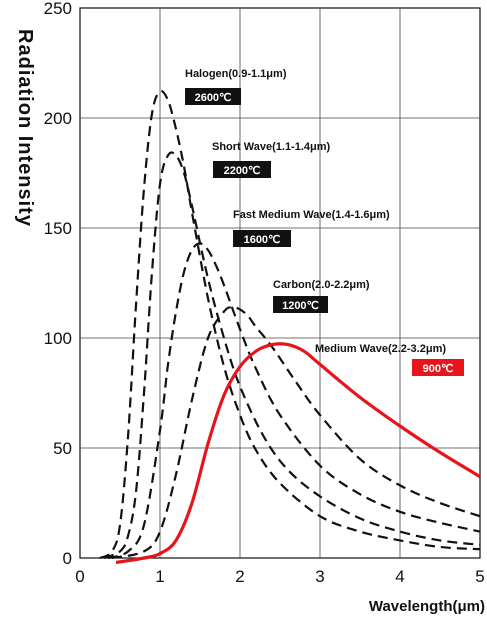  What do you see at coordinates (311, 215) in the screenshot?
I see `series-label-fast-medium-wave: Fast Medium Wave(1.4-1.6μm)` at bounding box center [311, 215].